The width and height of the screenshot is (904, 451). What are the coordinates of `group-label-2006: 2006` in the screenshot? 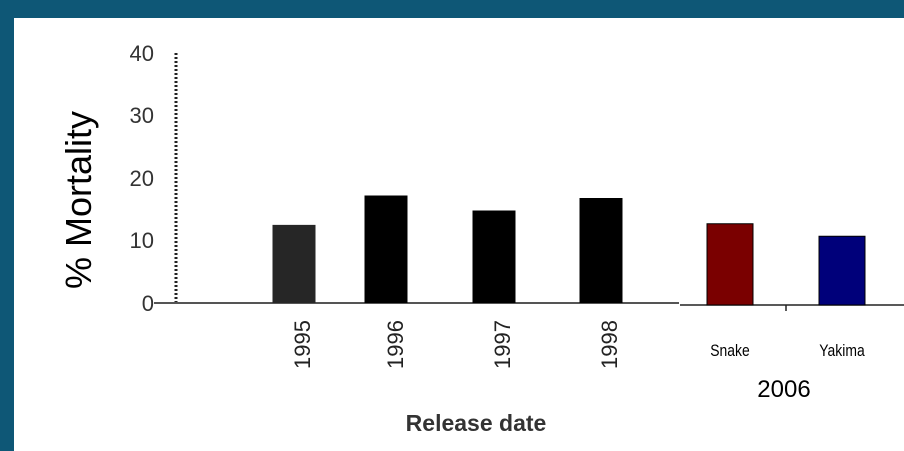 It's located at (783, 389).